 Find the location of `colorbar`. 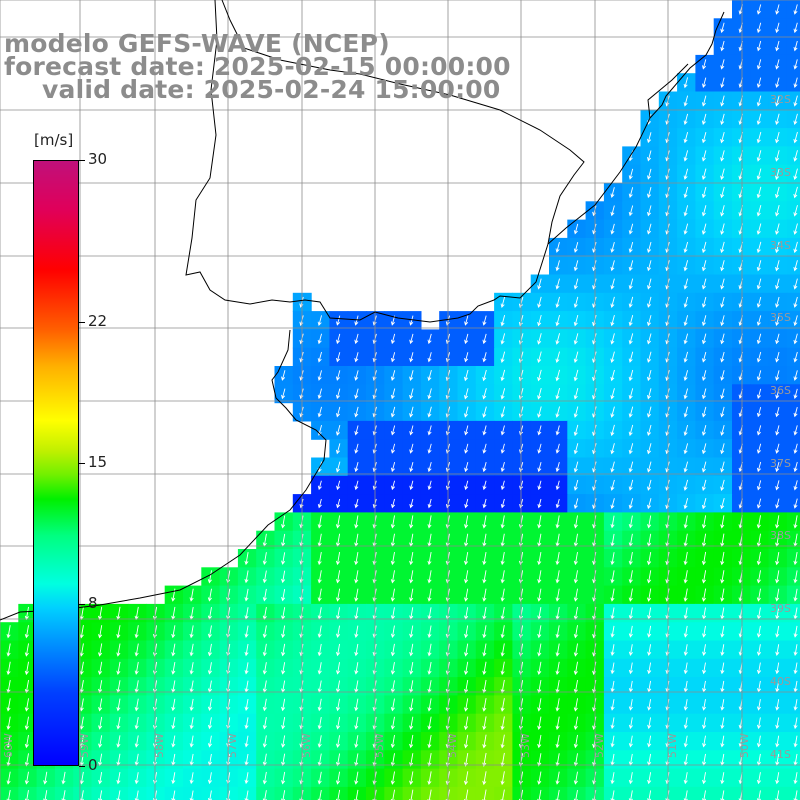

colorbar is located at coordinates (56, 463).